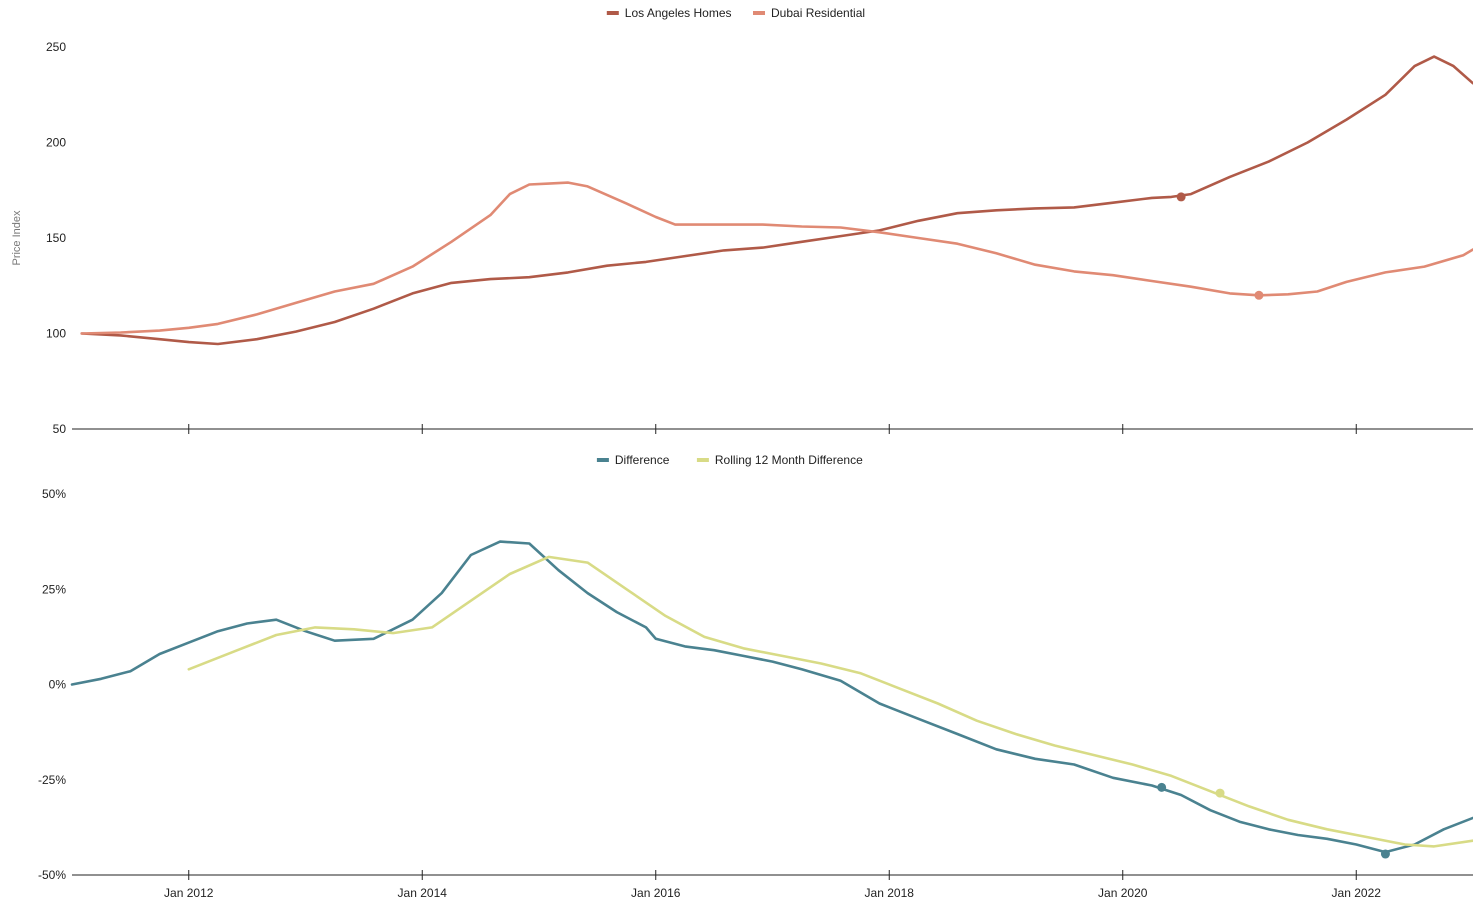  Describe the element at coordinates (1357, 893) in the screenshot. I see `x-tick-label: Jan 2022` at that location.